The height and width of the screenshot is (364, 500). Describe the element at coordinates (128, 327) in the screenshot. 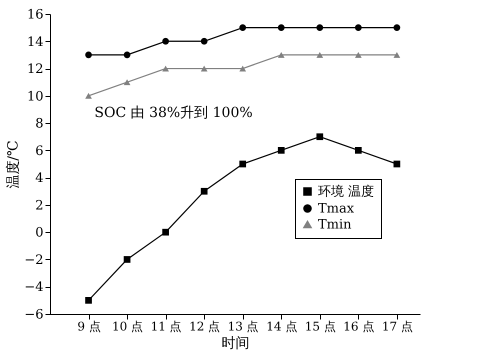

I see `x-tick-label: 10 点` at that location.